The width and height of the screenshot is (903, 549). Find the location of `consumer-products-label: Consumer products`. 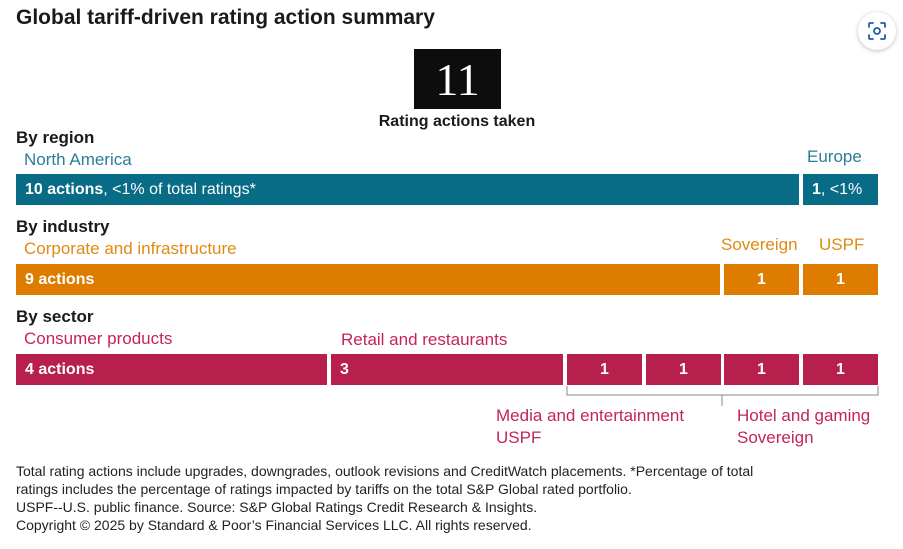

consumer-products-label: Consumer products is located at coordinates (98, 338).